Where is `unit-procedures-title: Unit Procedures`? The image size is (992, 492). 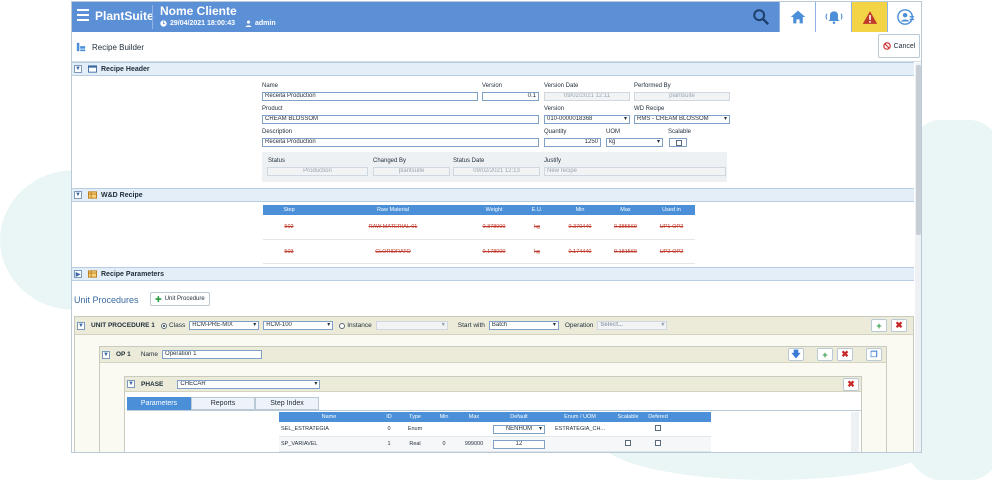
unit-procedures-title: Unit Procedures is located at coordinates (106, 300).